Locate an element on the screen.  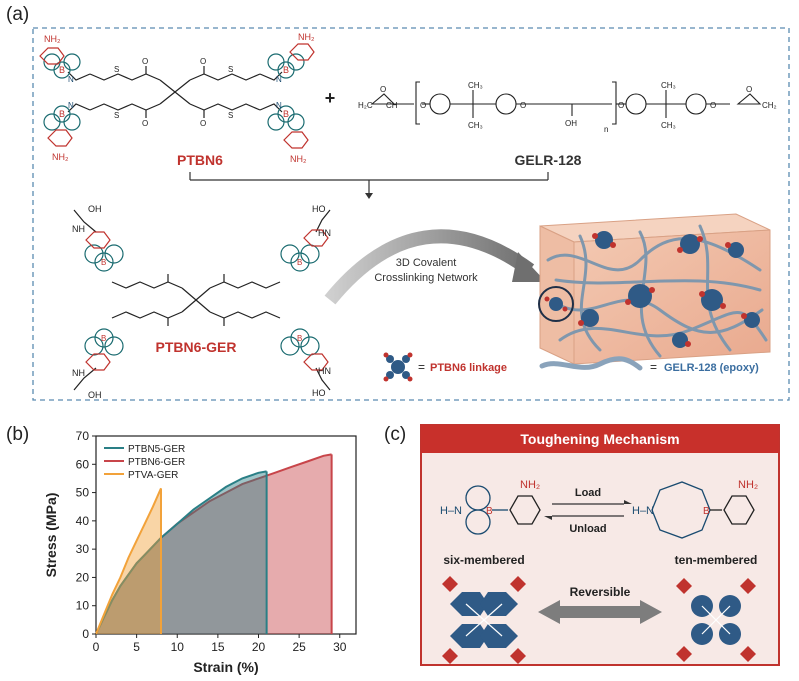
six-membered-cluster-icon is located at coordinates (484, 620).